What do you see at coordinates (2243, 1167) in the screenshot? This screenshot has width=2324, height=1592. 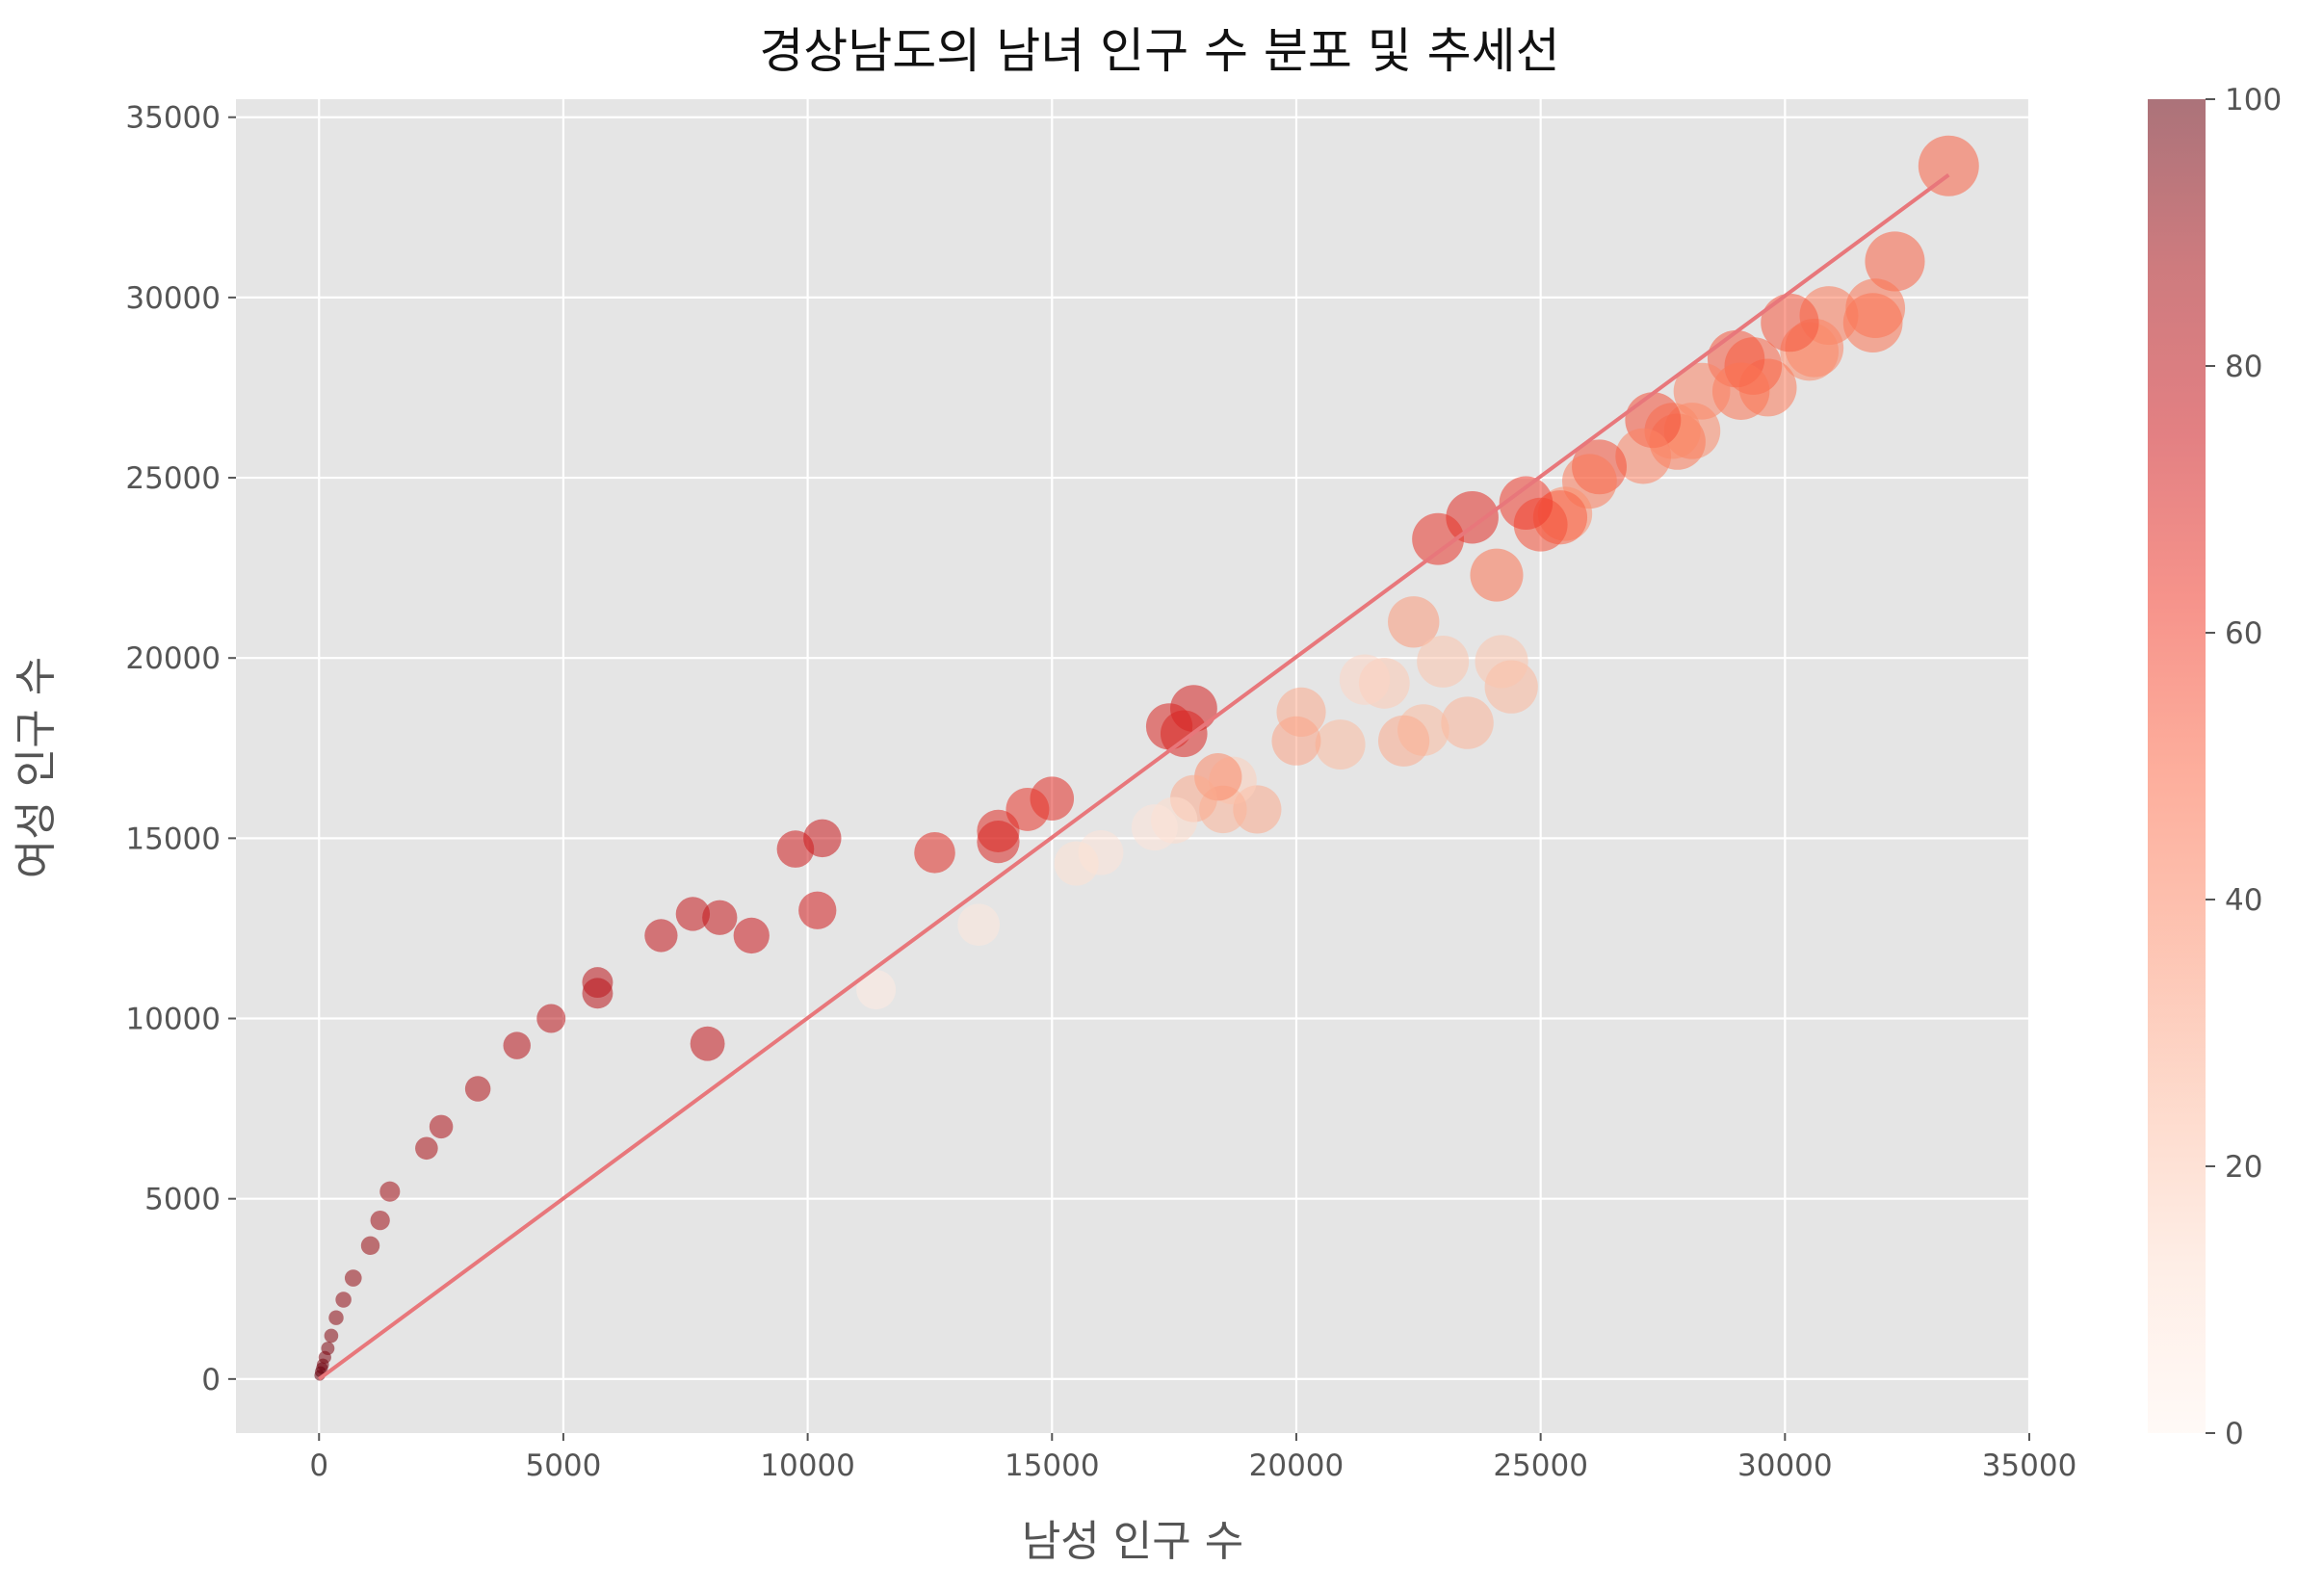 I see `colorbar-tick-label: 20` at bounding box center [2243, 1167].